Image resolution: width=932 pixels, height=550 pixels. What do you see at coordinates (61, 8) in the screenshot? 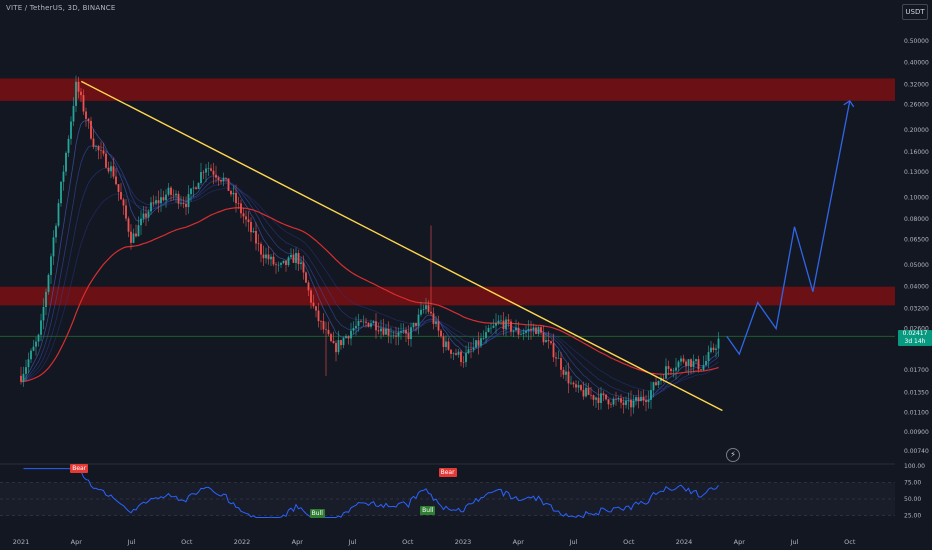
I see `symbol-title: VITE / TetherUS, 3D, BINANCE` at bounding box center [61, 8].